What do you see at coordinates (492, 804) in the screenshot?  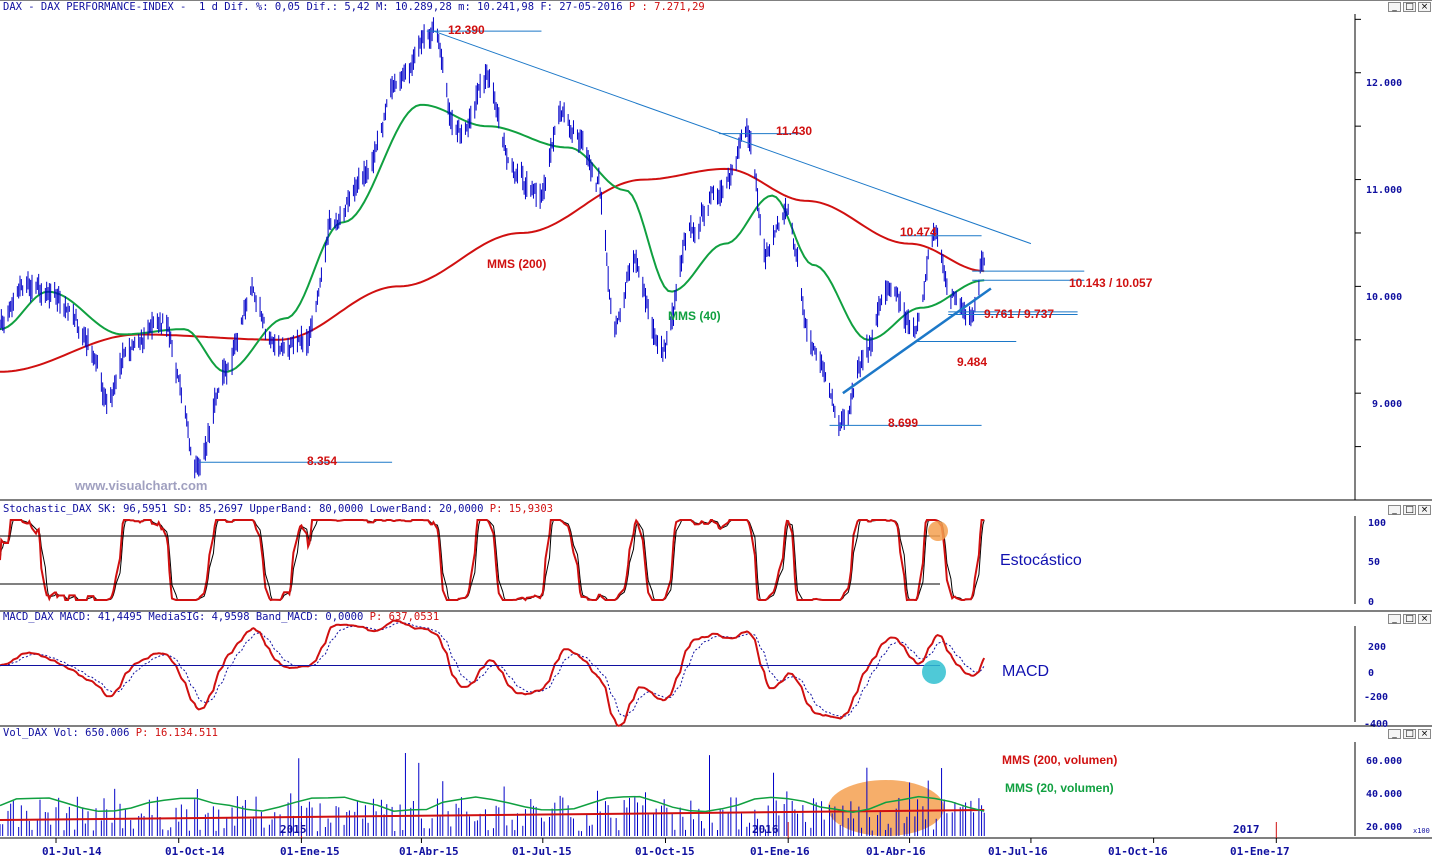 I see `volume-mms20-line` at bounding box center [492, 804].